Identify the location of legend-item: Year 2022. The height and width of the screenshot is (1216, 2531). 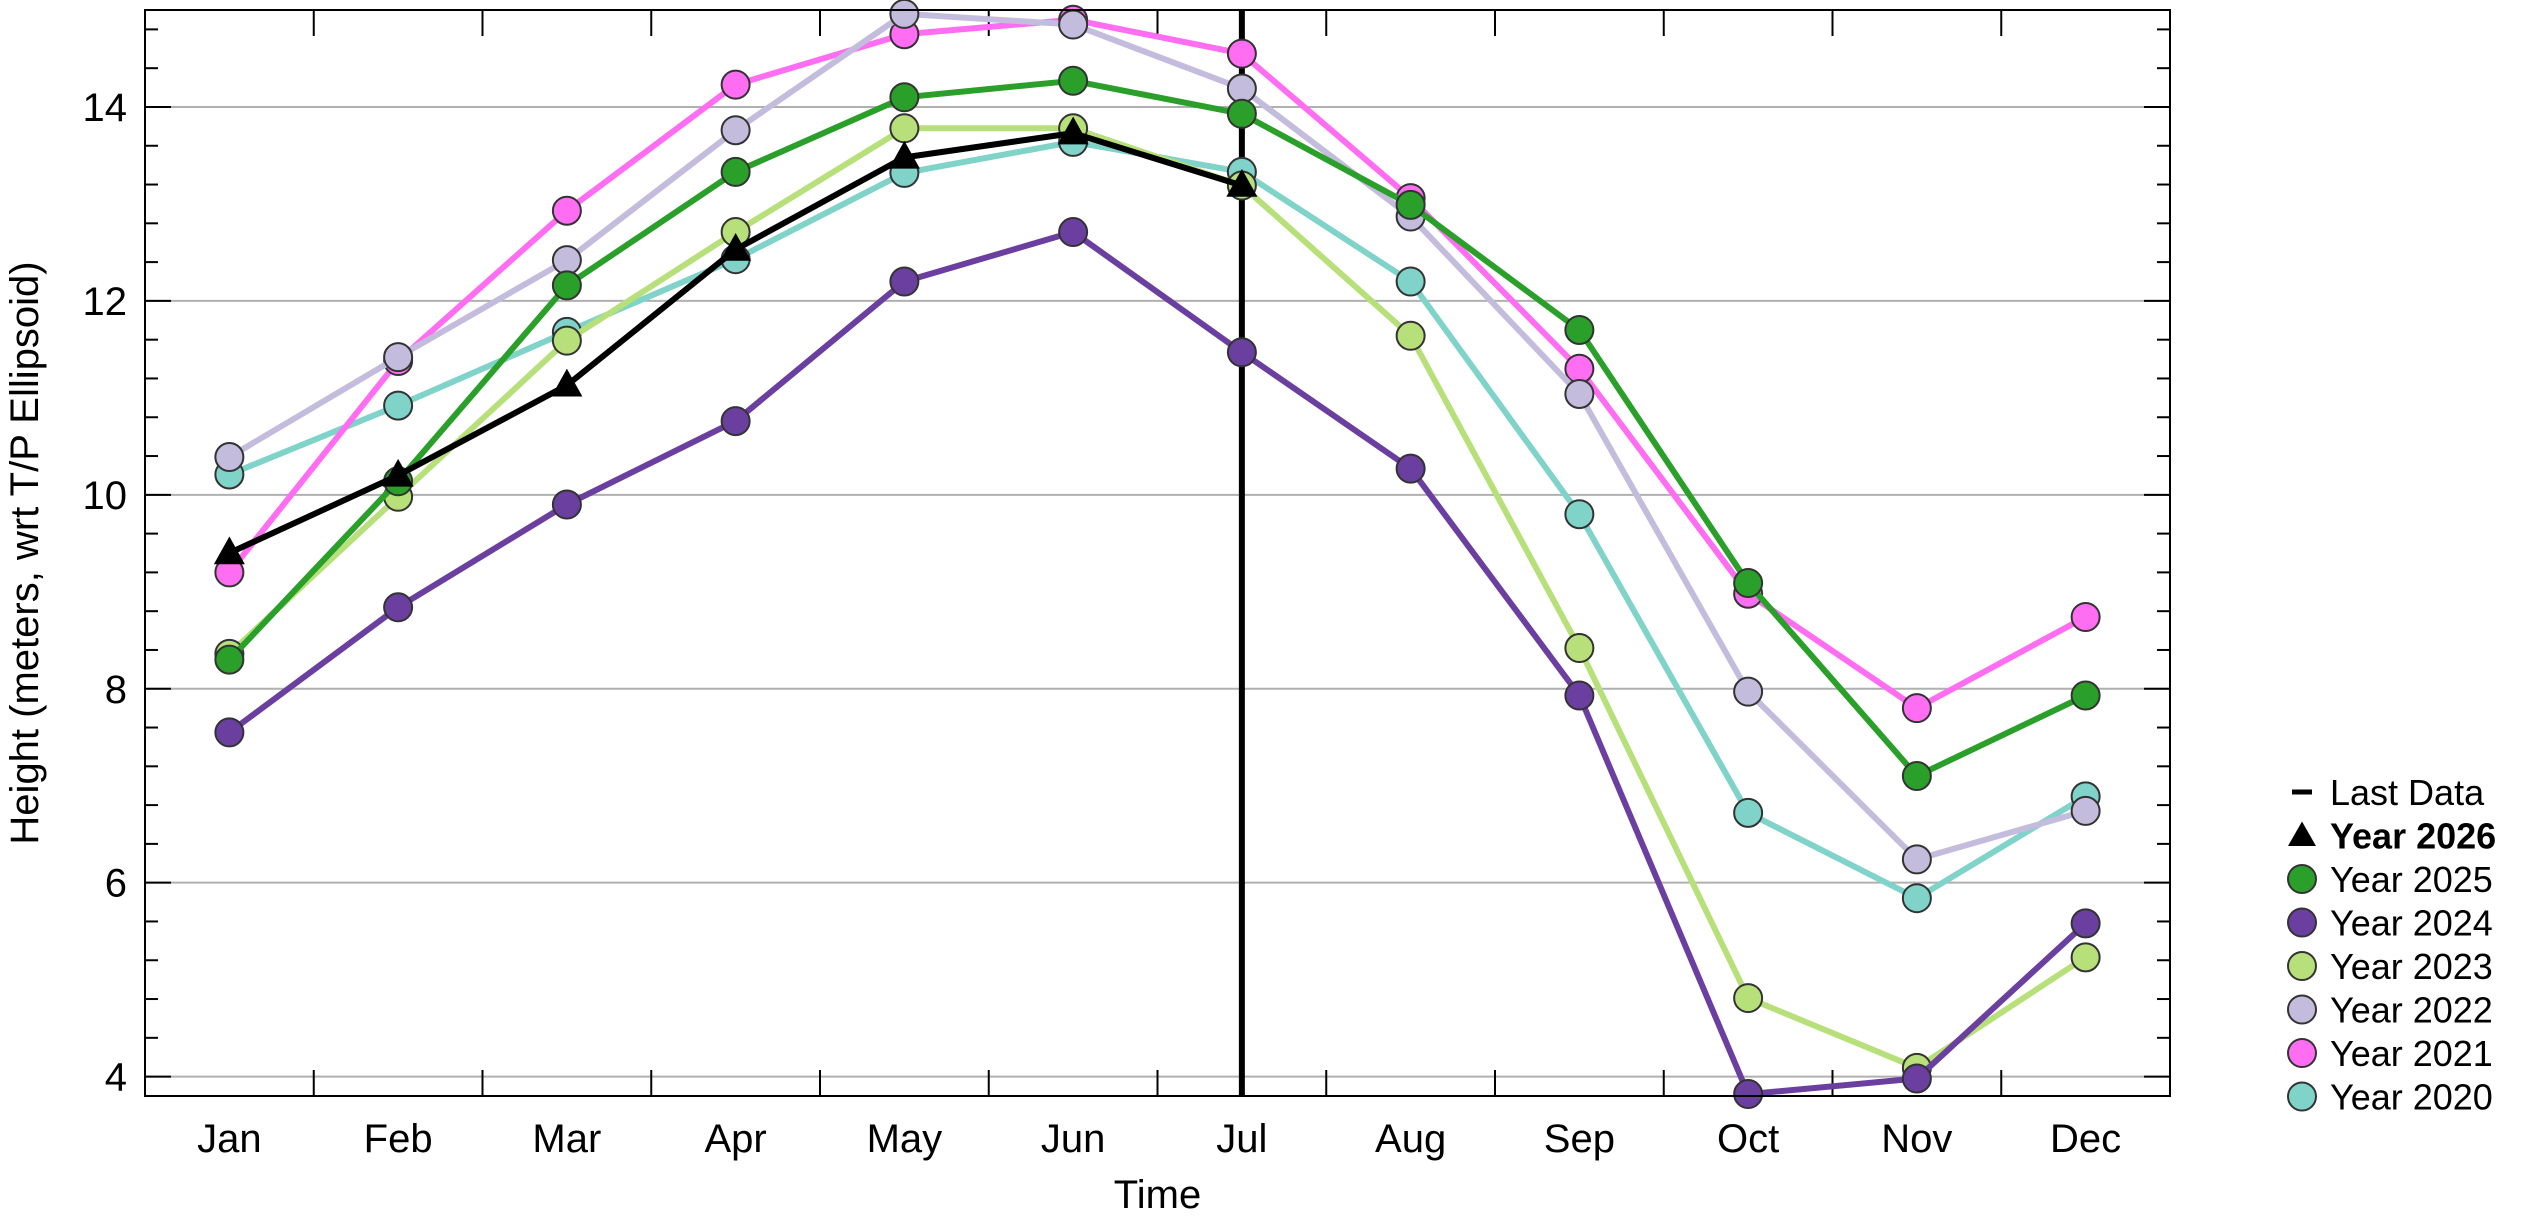
(2390, 1010).